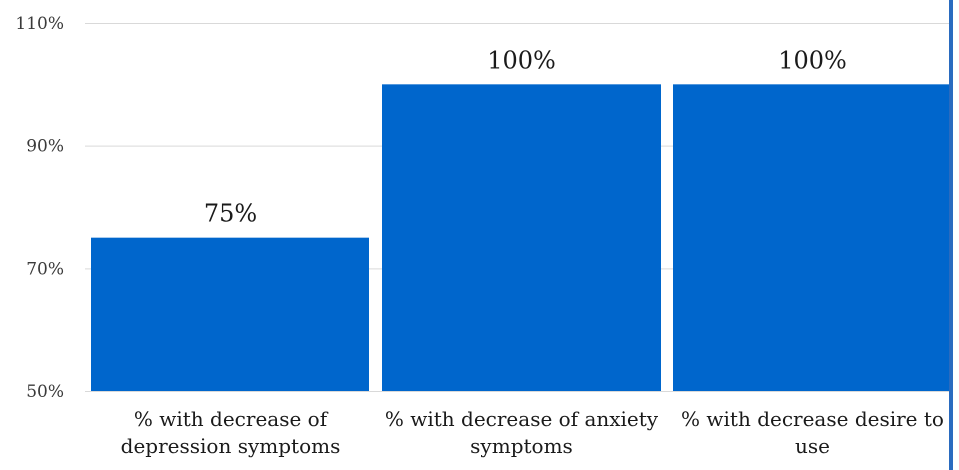 This screenshot has height=470, width=959. What do you see at coordinates (231, 432) in the screenshot?
I see `category-label: % with decrease of depression symptoms` at bounding box center [231, 432].